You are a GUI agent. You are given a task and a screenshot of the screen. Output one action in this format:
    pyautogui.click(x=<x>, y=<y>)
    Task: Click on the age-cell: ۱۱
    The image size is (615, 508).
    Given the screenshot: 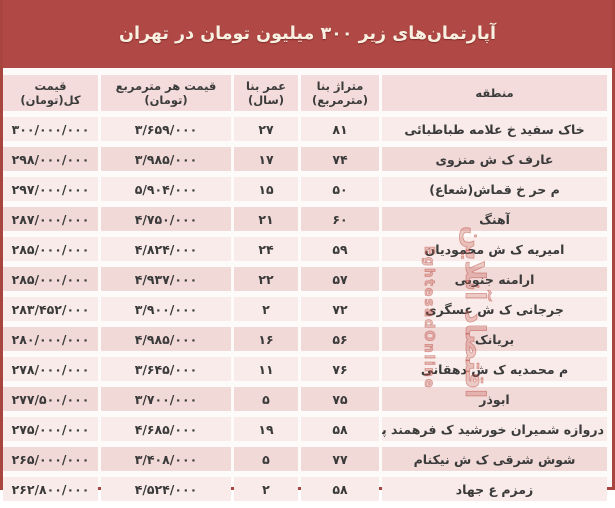 What is the action you would take?
    pyautogui.click(x=266, y=369)
    